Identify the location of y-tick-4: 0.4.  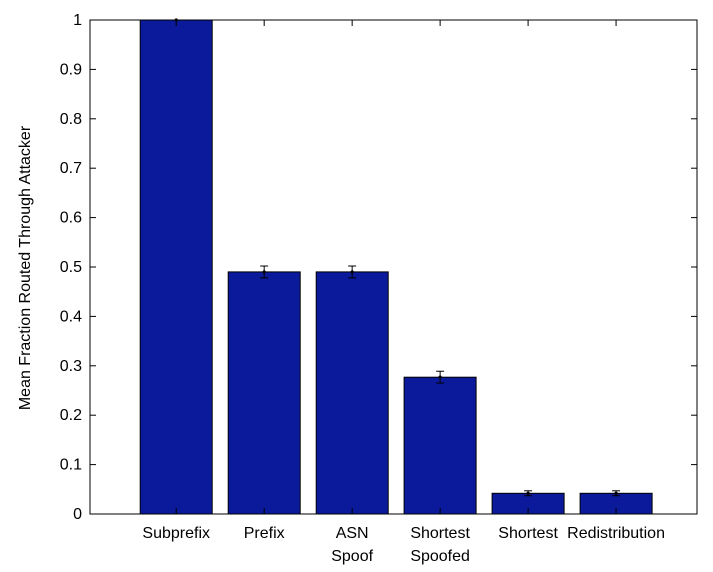
(378, 316).